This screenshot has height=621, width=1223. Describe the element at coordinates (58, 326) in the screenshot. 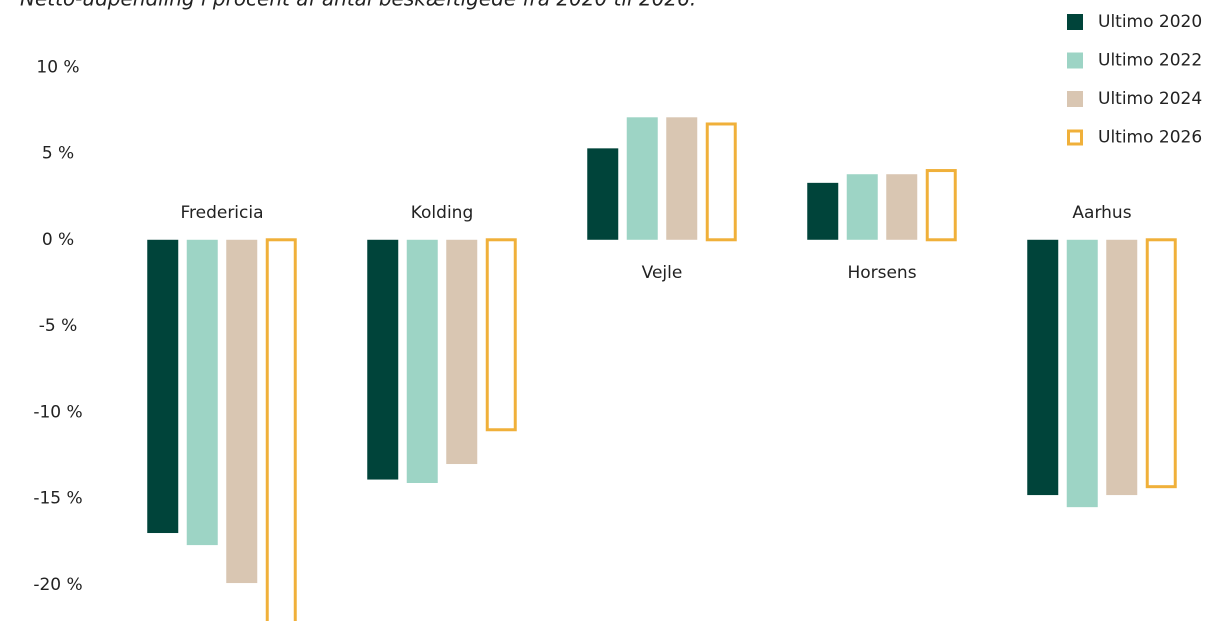

I see `y-tick-label: -5 %` at that location.